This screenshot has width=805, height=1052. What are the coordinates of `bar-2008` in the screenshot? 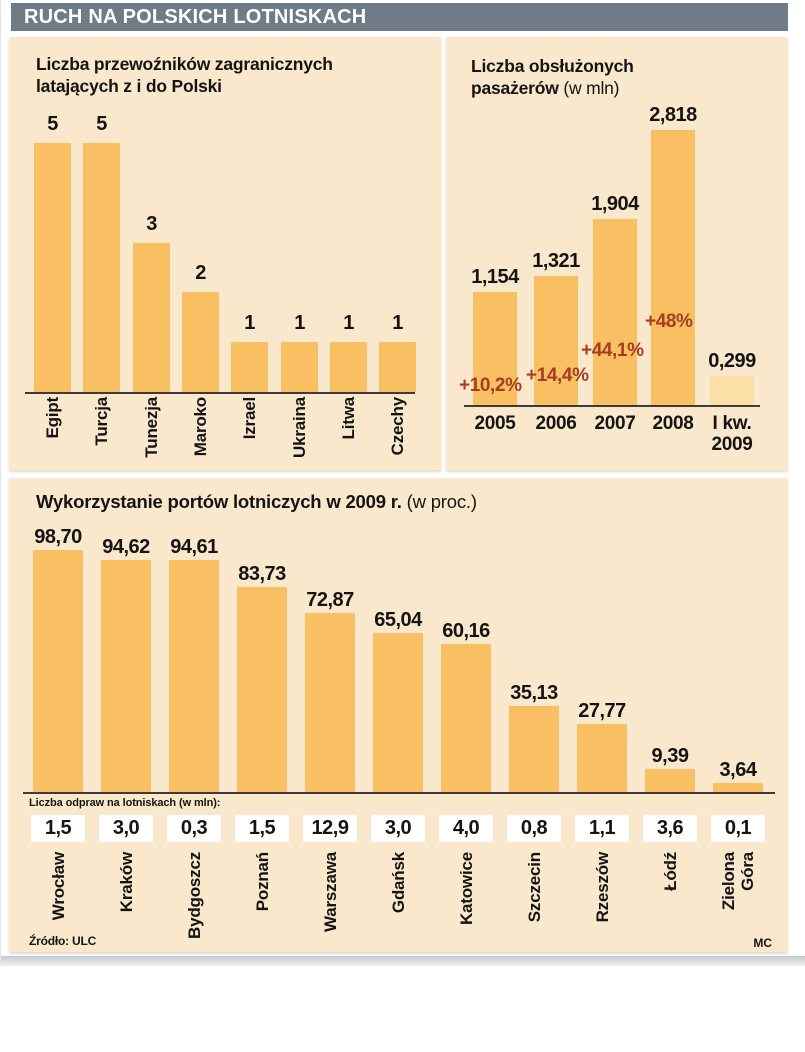 It's located at (673, 267).